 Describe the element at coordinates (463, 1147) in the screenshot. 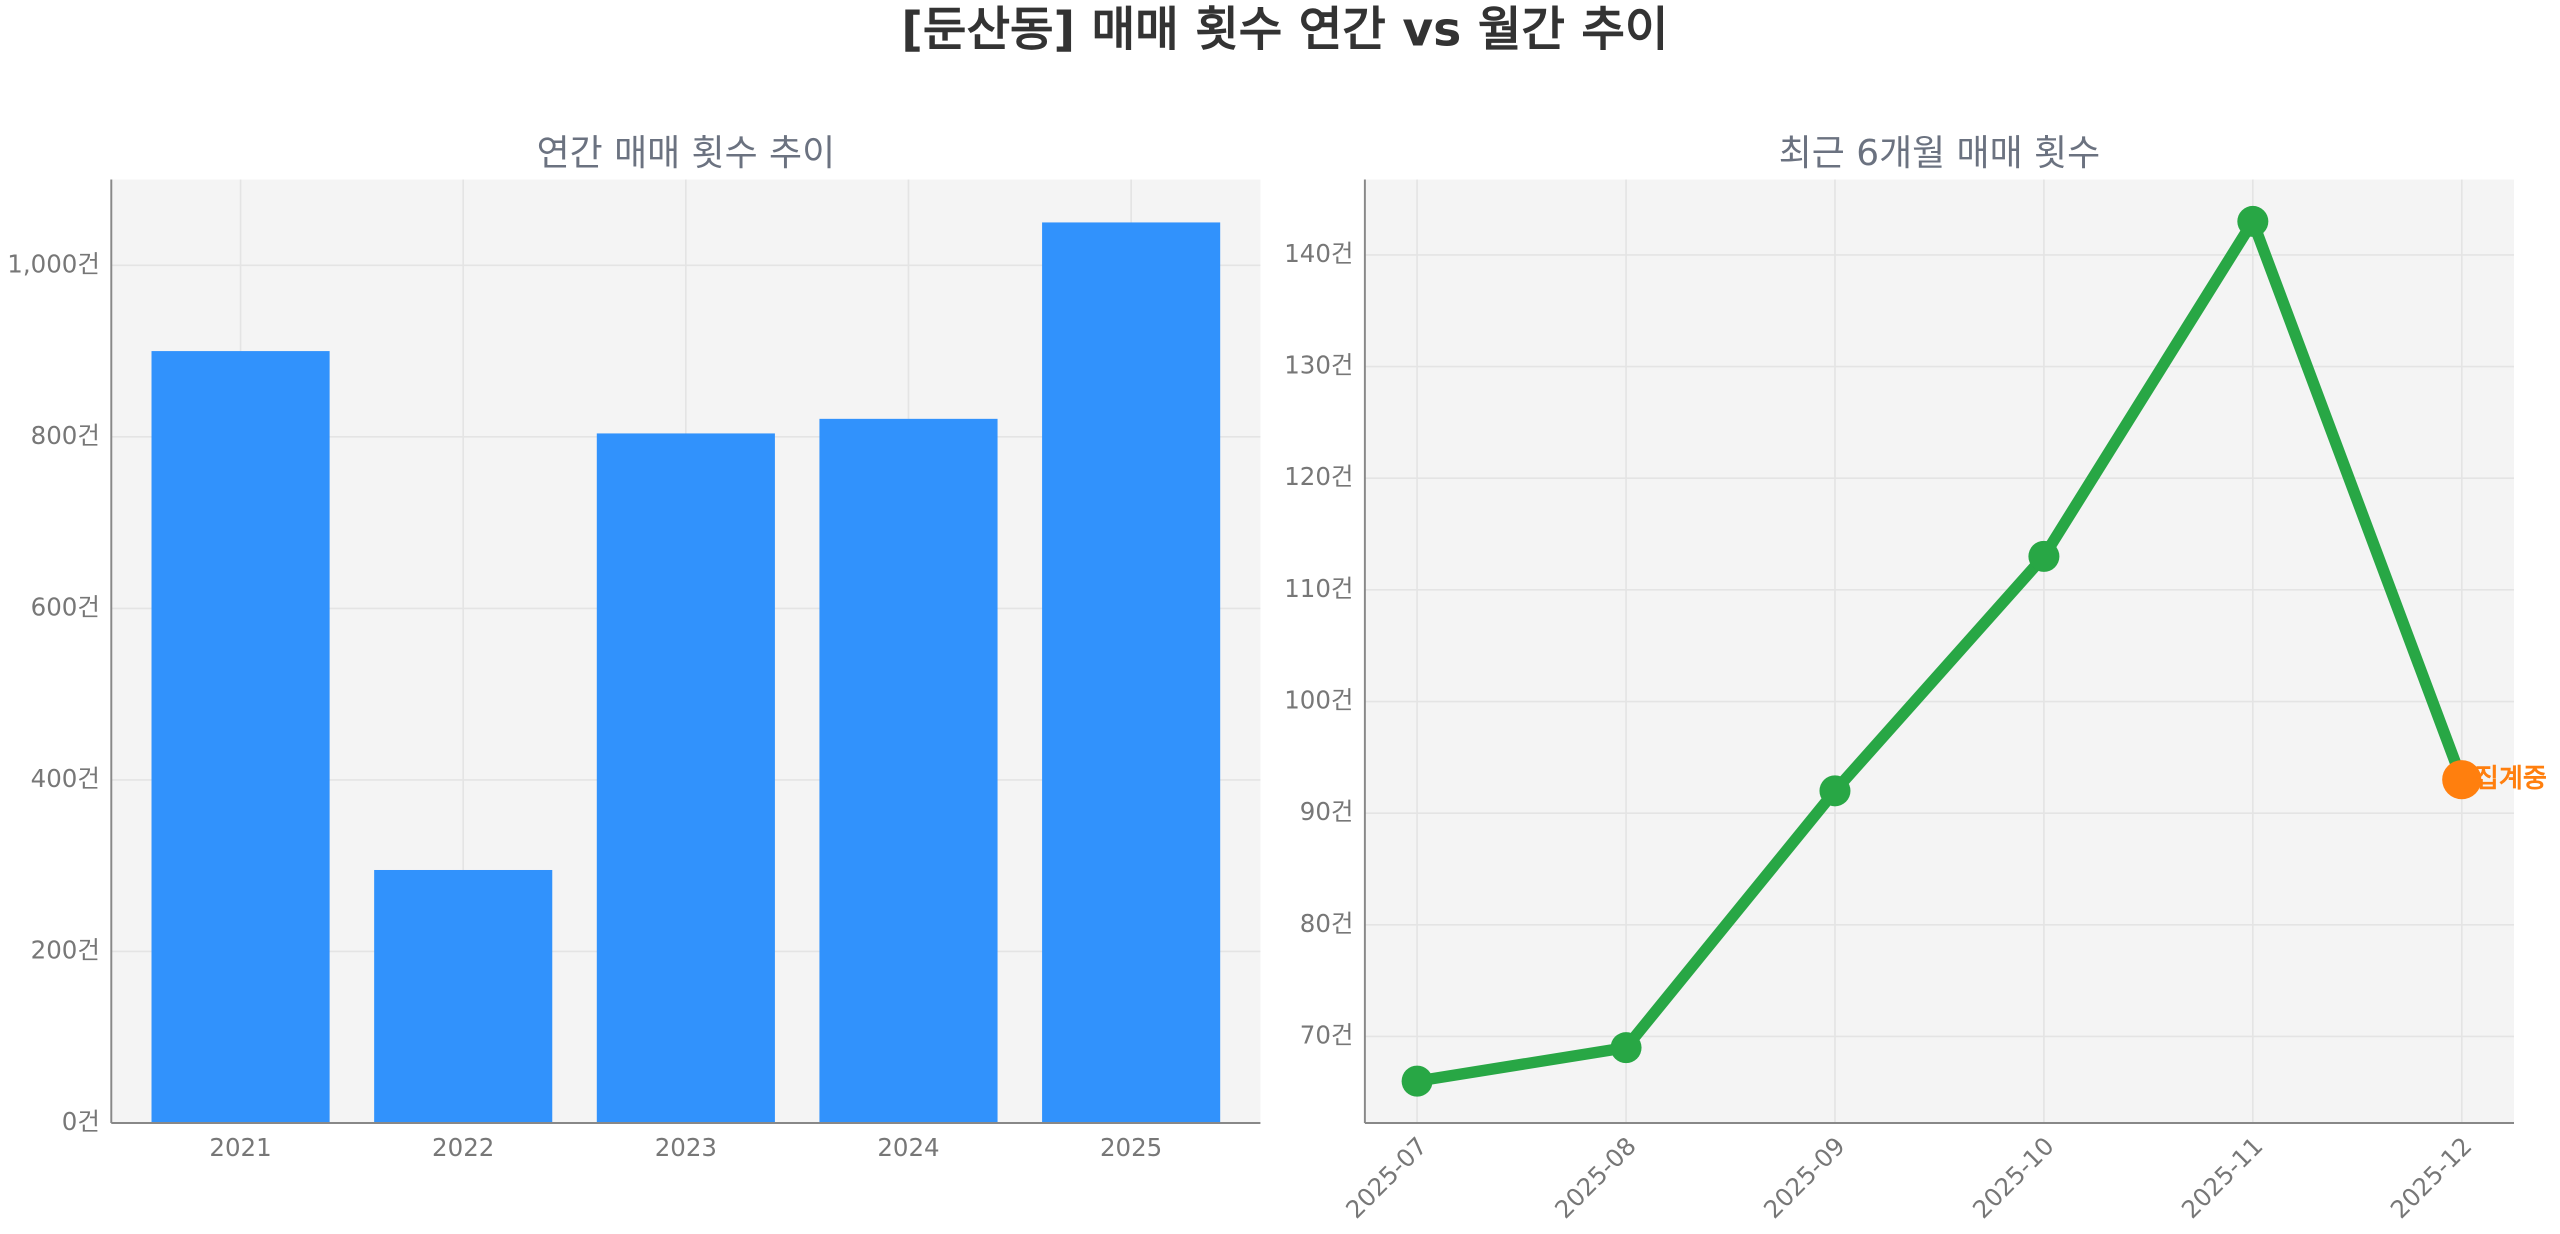

I see `x-tick-label: 2022` at that location.